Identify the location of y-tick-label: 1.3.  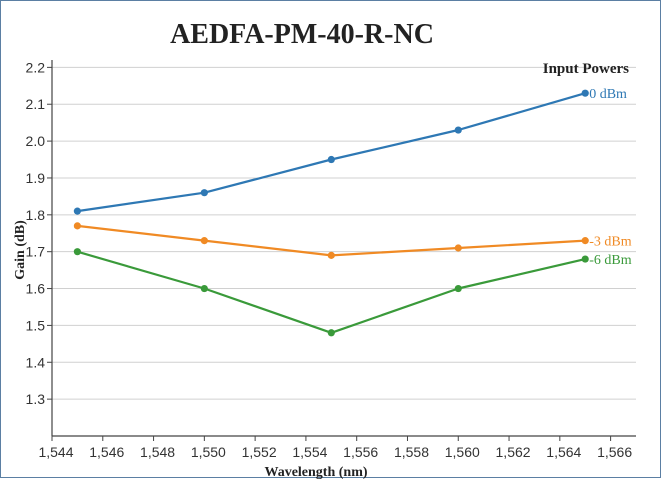
(36, 399).